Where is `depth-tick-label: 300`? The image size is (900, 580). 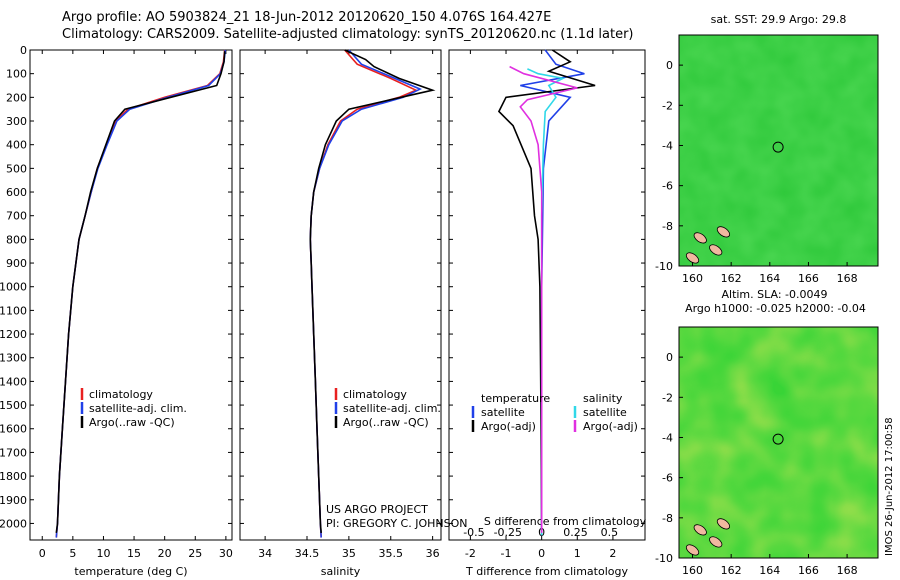
depth-tick-label: 300 is located at coordinates (16, 121).